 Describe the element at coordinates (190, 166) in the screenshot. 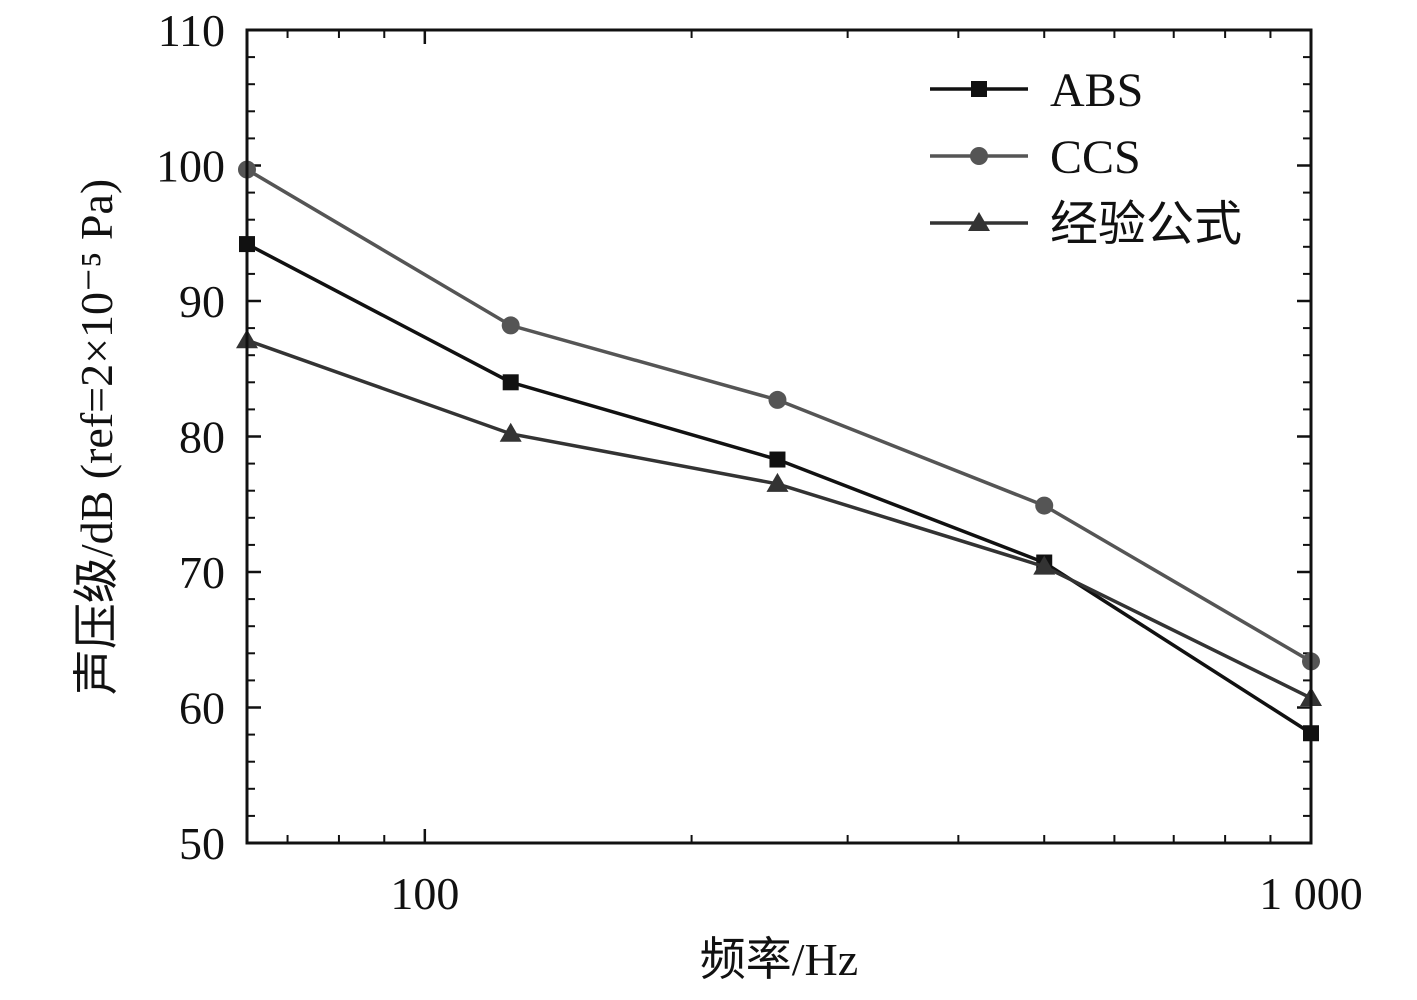

I see `y-tick-label: 100` at that location.